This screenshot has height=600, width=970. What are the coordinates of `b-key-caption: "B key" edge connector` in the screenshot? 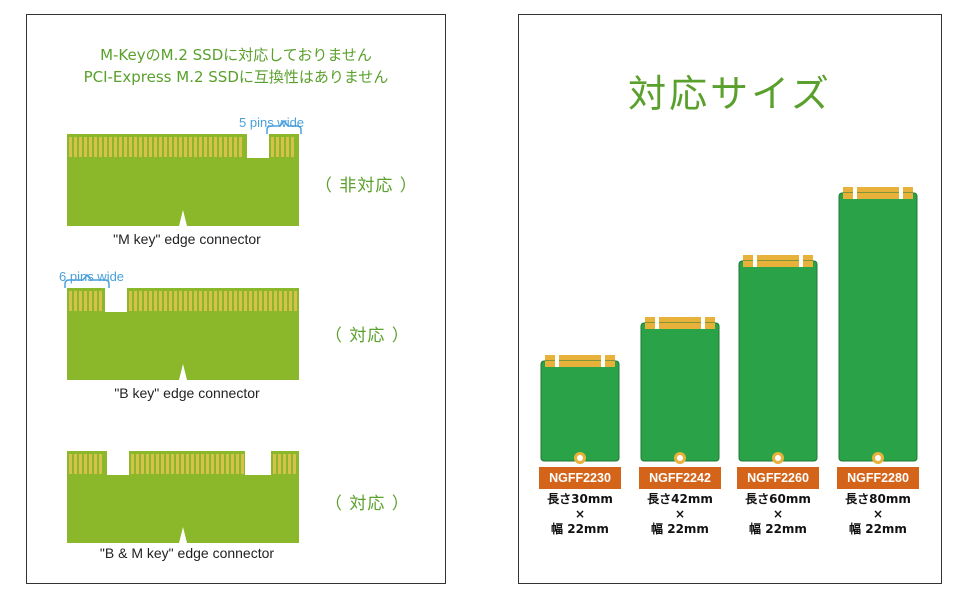 It's located at (187, 393).